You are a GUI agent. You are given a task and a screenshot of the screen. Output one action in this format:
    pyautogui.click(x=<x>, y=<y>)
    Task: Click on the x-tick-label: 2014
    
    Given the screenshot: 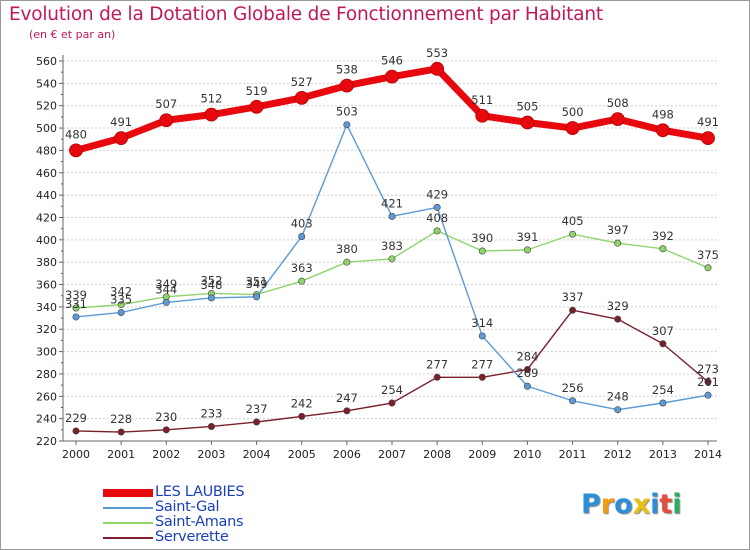 What is the action you would take?
    pyautogui.click(x=708, y=454)
    